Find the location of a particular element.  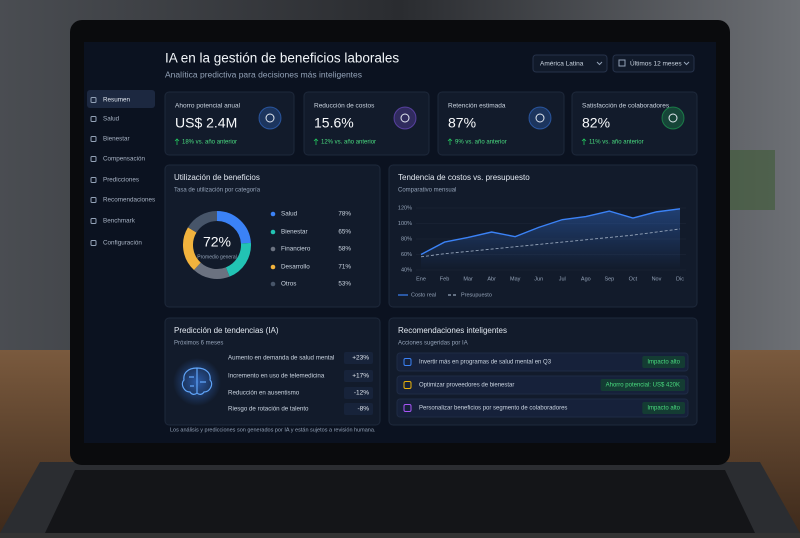

x-tick-label: Ene is located at coordinates (421, 279).